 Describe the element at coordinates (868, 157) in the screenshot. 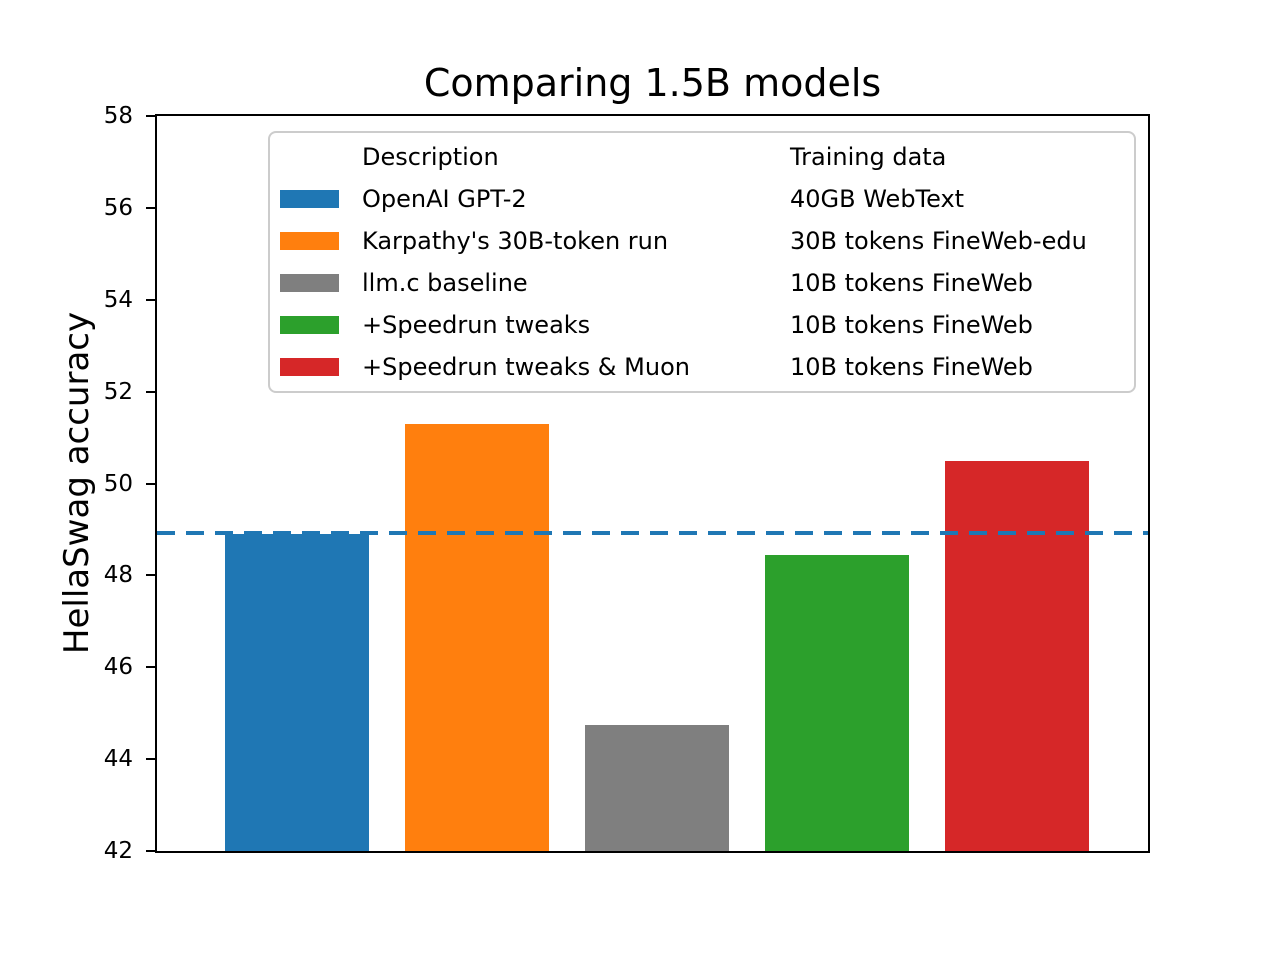

I see `legend-header-training-data: Training data` at that location.